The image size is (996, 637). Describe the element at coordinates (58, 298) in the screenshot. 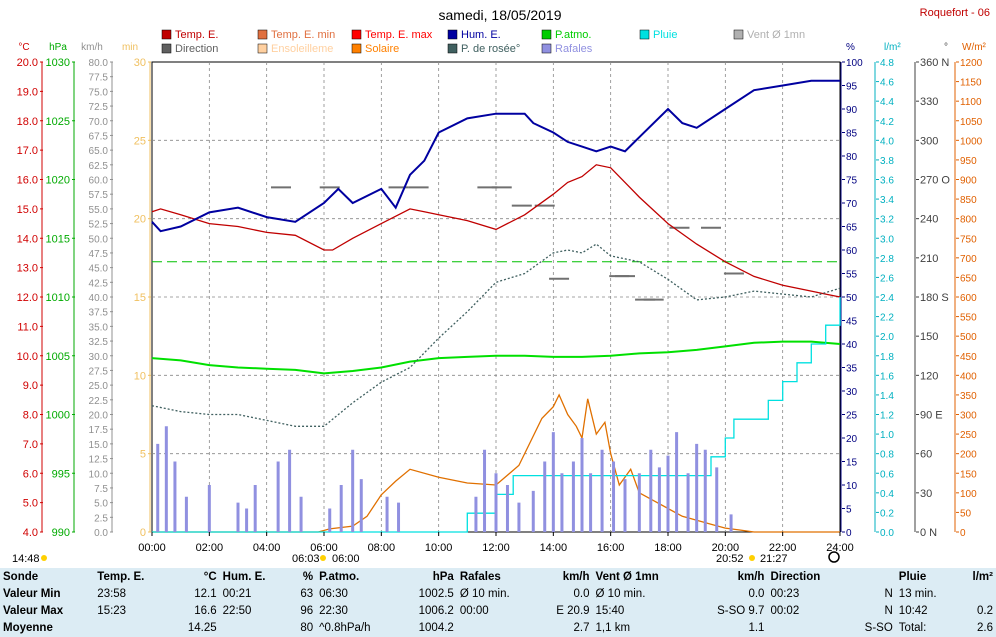

I see `tick-label-press: 1010` at that location.